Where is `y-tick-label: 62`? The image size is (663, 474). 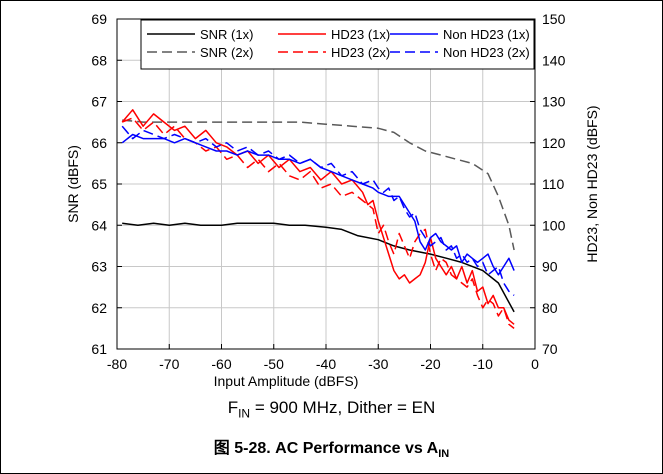 y-tick-label: 62 is located at coordinates (99, 308).